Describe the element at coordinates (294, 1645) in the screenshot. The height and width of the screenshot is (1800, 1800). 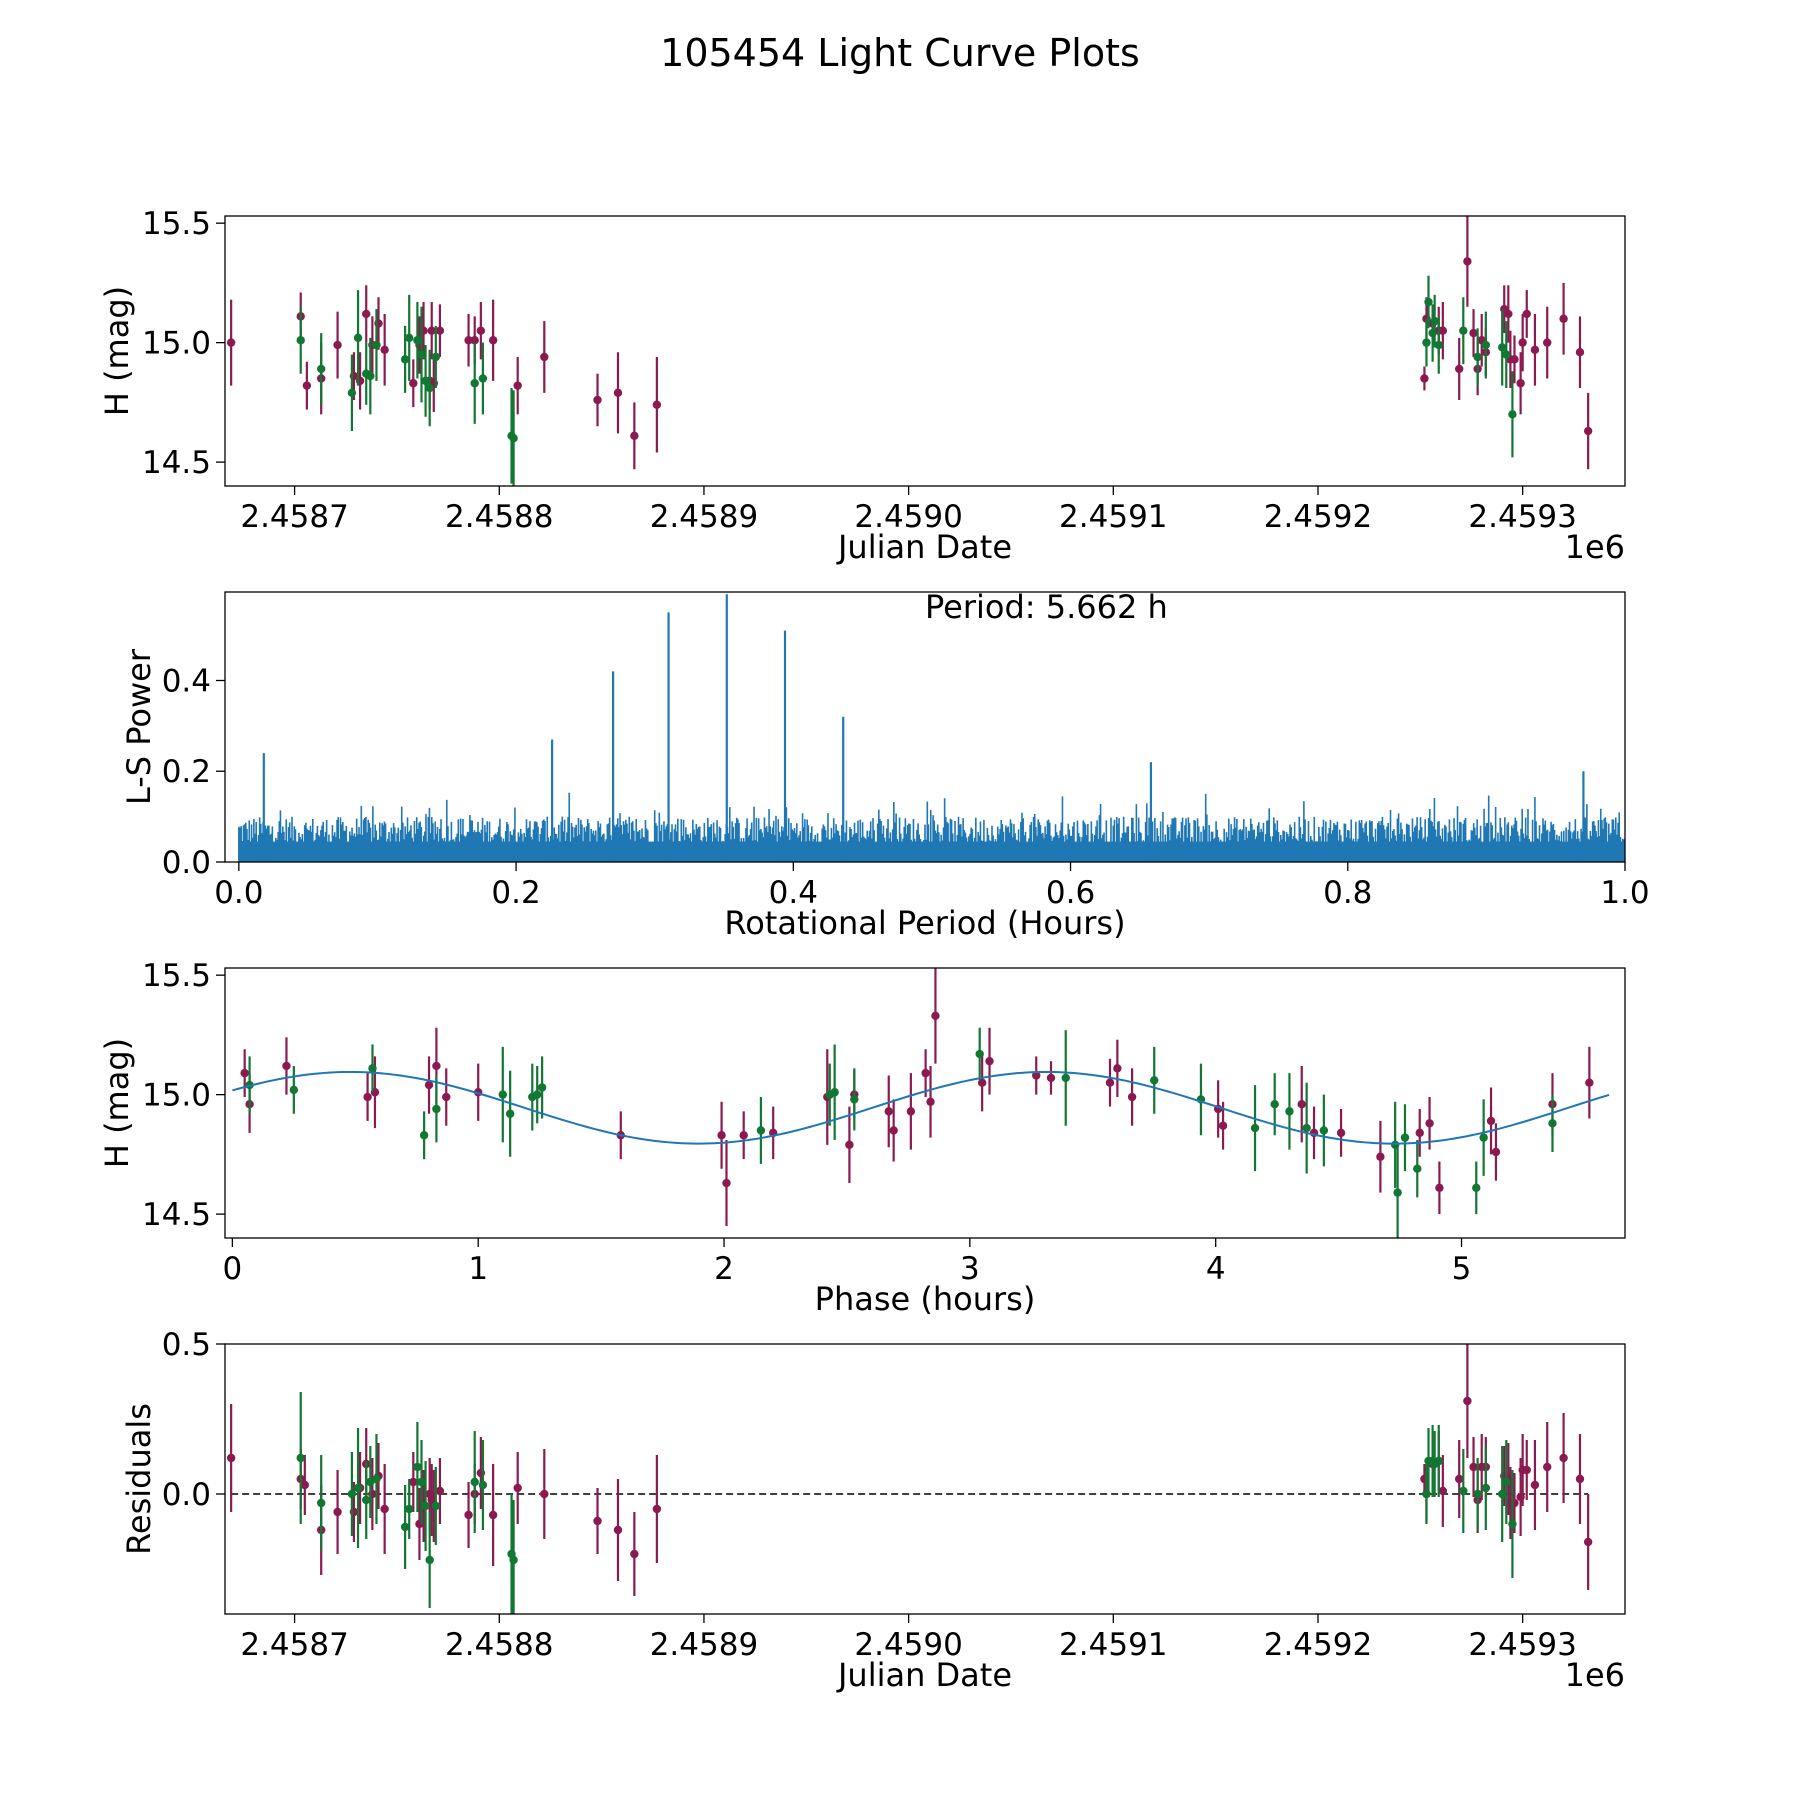
I see `residuals-xtick-label: 2.4587` at that location.